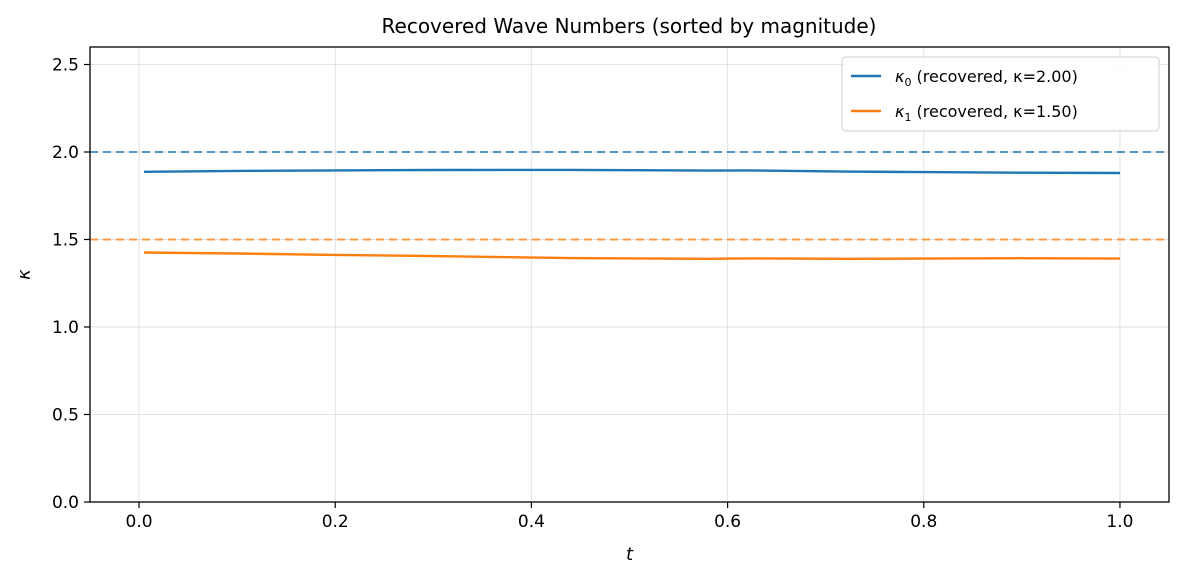 This screenshot has height=581, width=1184. What do you see at coordinates (727, 522) in the screenshot?
I see `x-tick-label: 0.6` at bounding box center [727, 522].